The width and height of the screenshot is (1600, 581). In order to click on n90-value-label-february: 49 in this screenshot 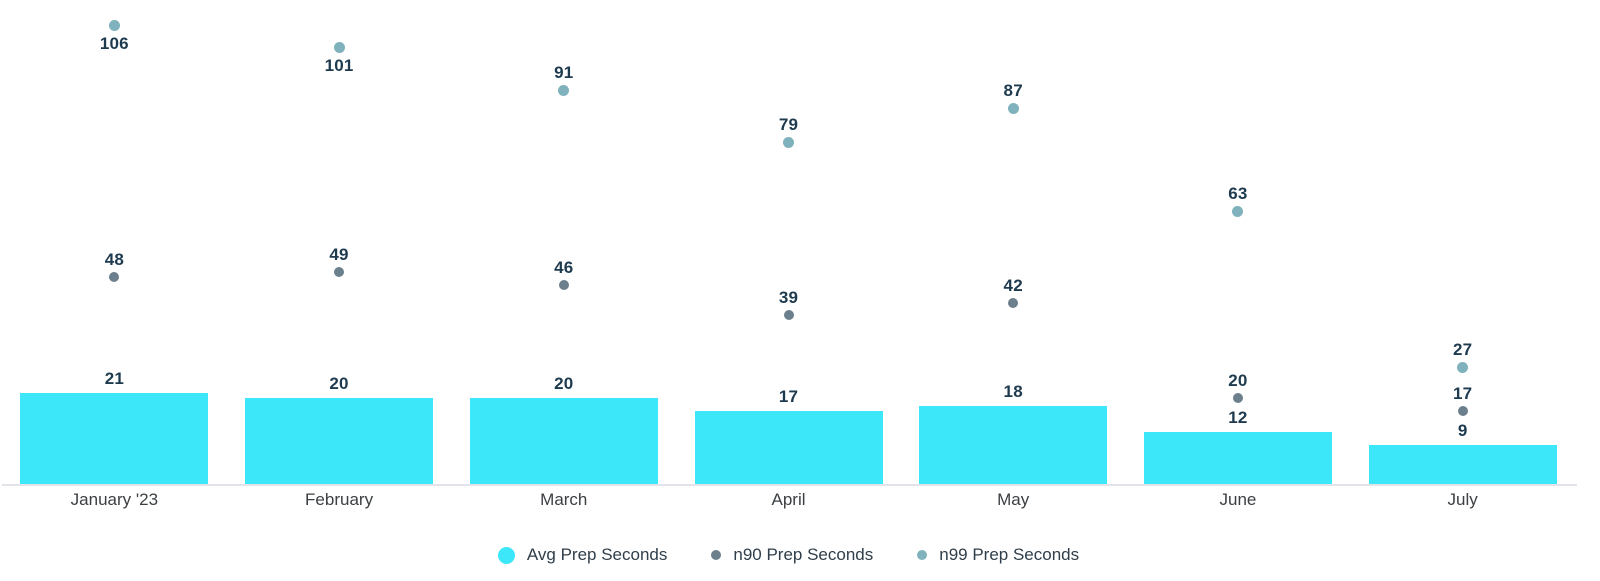, I will do `click(339, 255)`.